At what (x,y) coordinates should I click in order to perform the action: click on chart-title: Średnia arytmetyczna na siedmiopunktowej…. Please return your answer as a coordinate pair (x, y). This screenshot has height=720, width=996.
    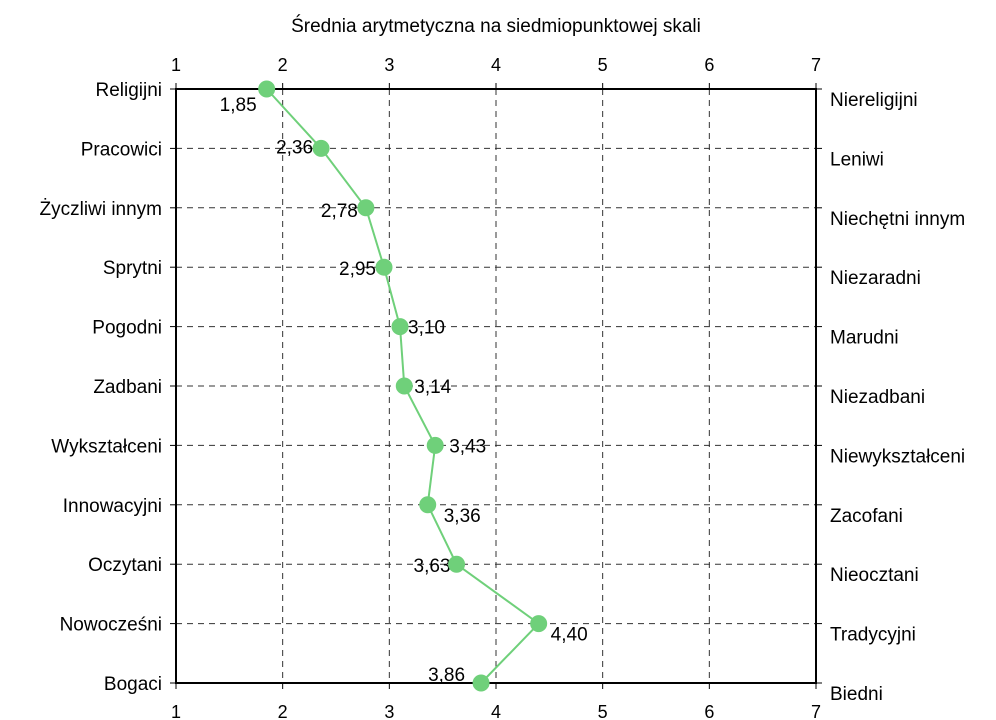
    Looking at the image, I should click on (496, 26).